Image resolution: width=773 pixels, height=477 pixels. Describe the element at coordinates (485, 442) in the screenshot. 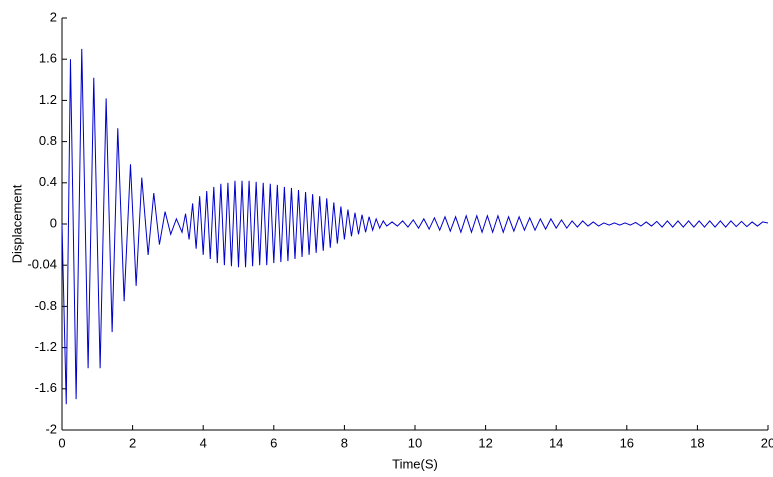

I see `x-tick-label: 12` at that location.